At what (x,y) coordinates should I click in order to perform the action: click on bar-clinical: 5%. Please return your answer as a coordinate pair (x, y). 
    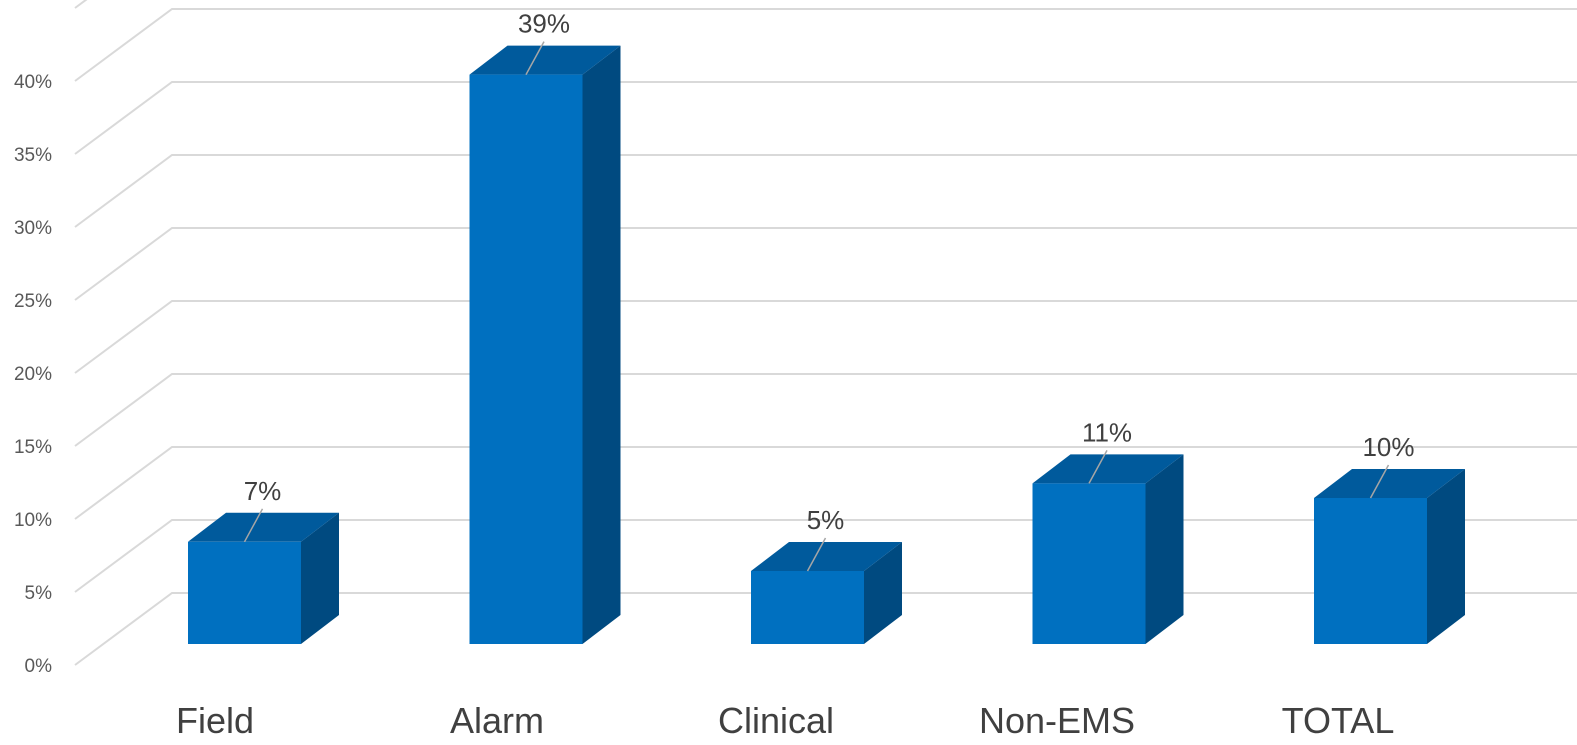
    Looking at the image, I should click on (826, 574).